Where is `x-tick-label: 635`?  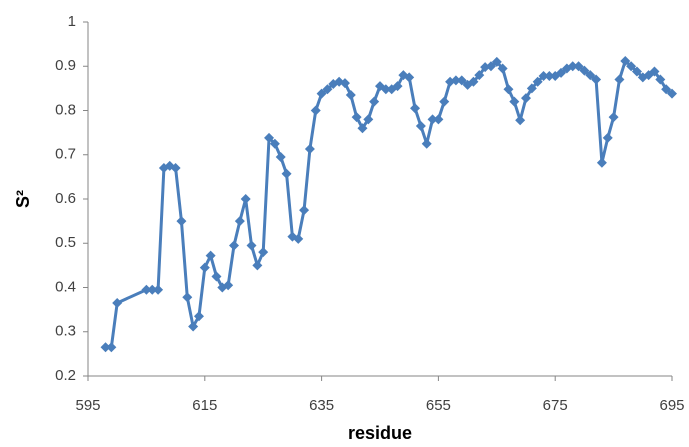
x-tick-label: 635 is located at coordinates (321, 405).